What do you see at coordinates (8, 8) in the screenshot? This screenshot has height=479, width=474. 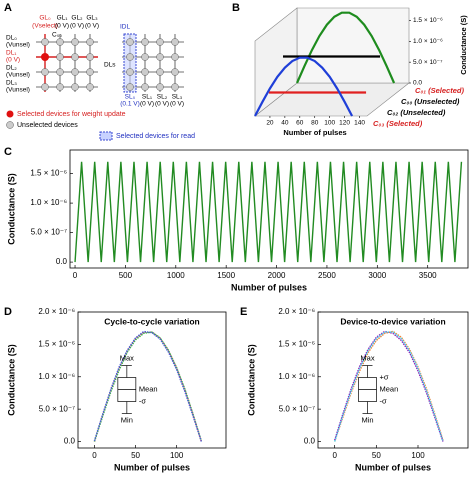 I see `panel-label: A` at bounding box center [8, 8].